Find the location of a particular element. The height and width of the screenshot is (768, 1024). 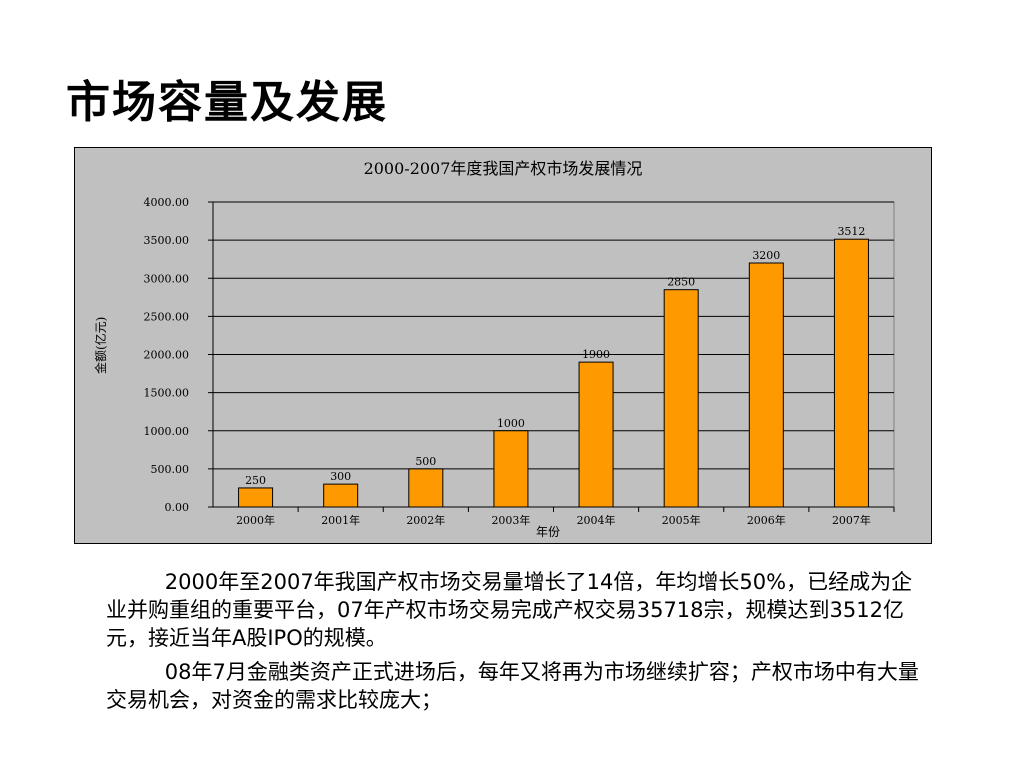

y-tick-label: 2000.00 is located at coordinates (167, 355).